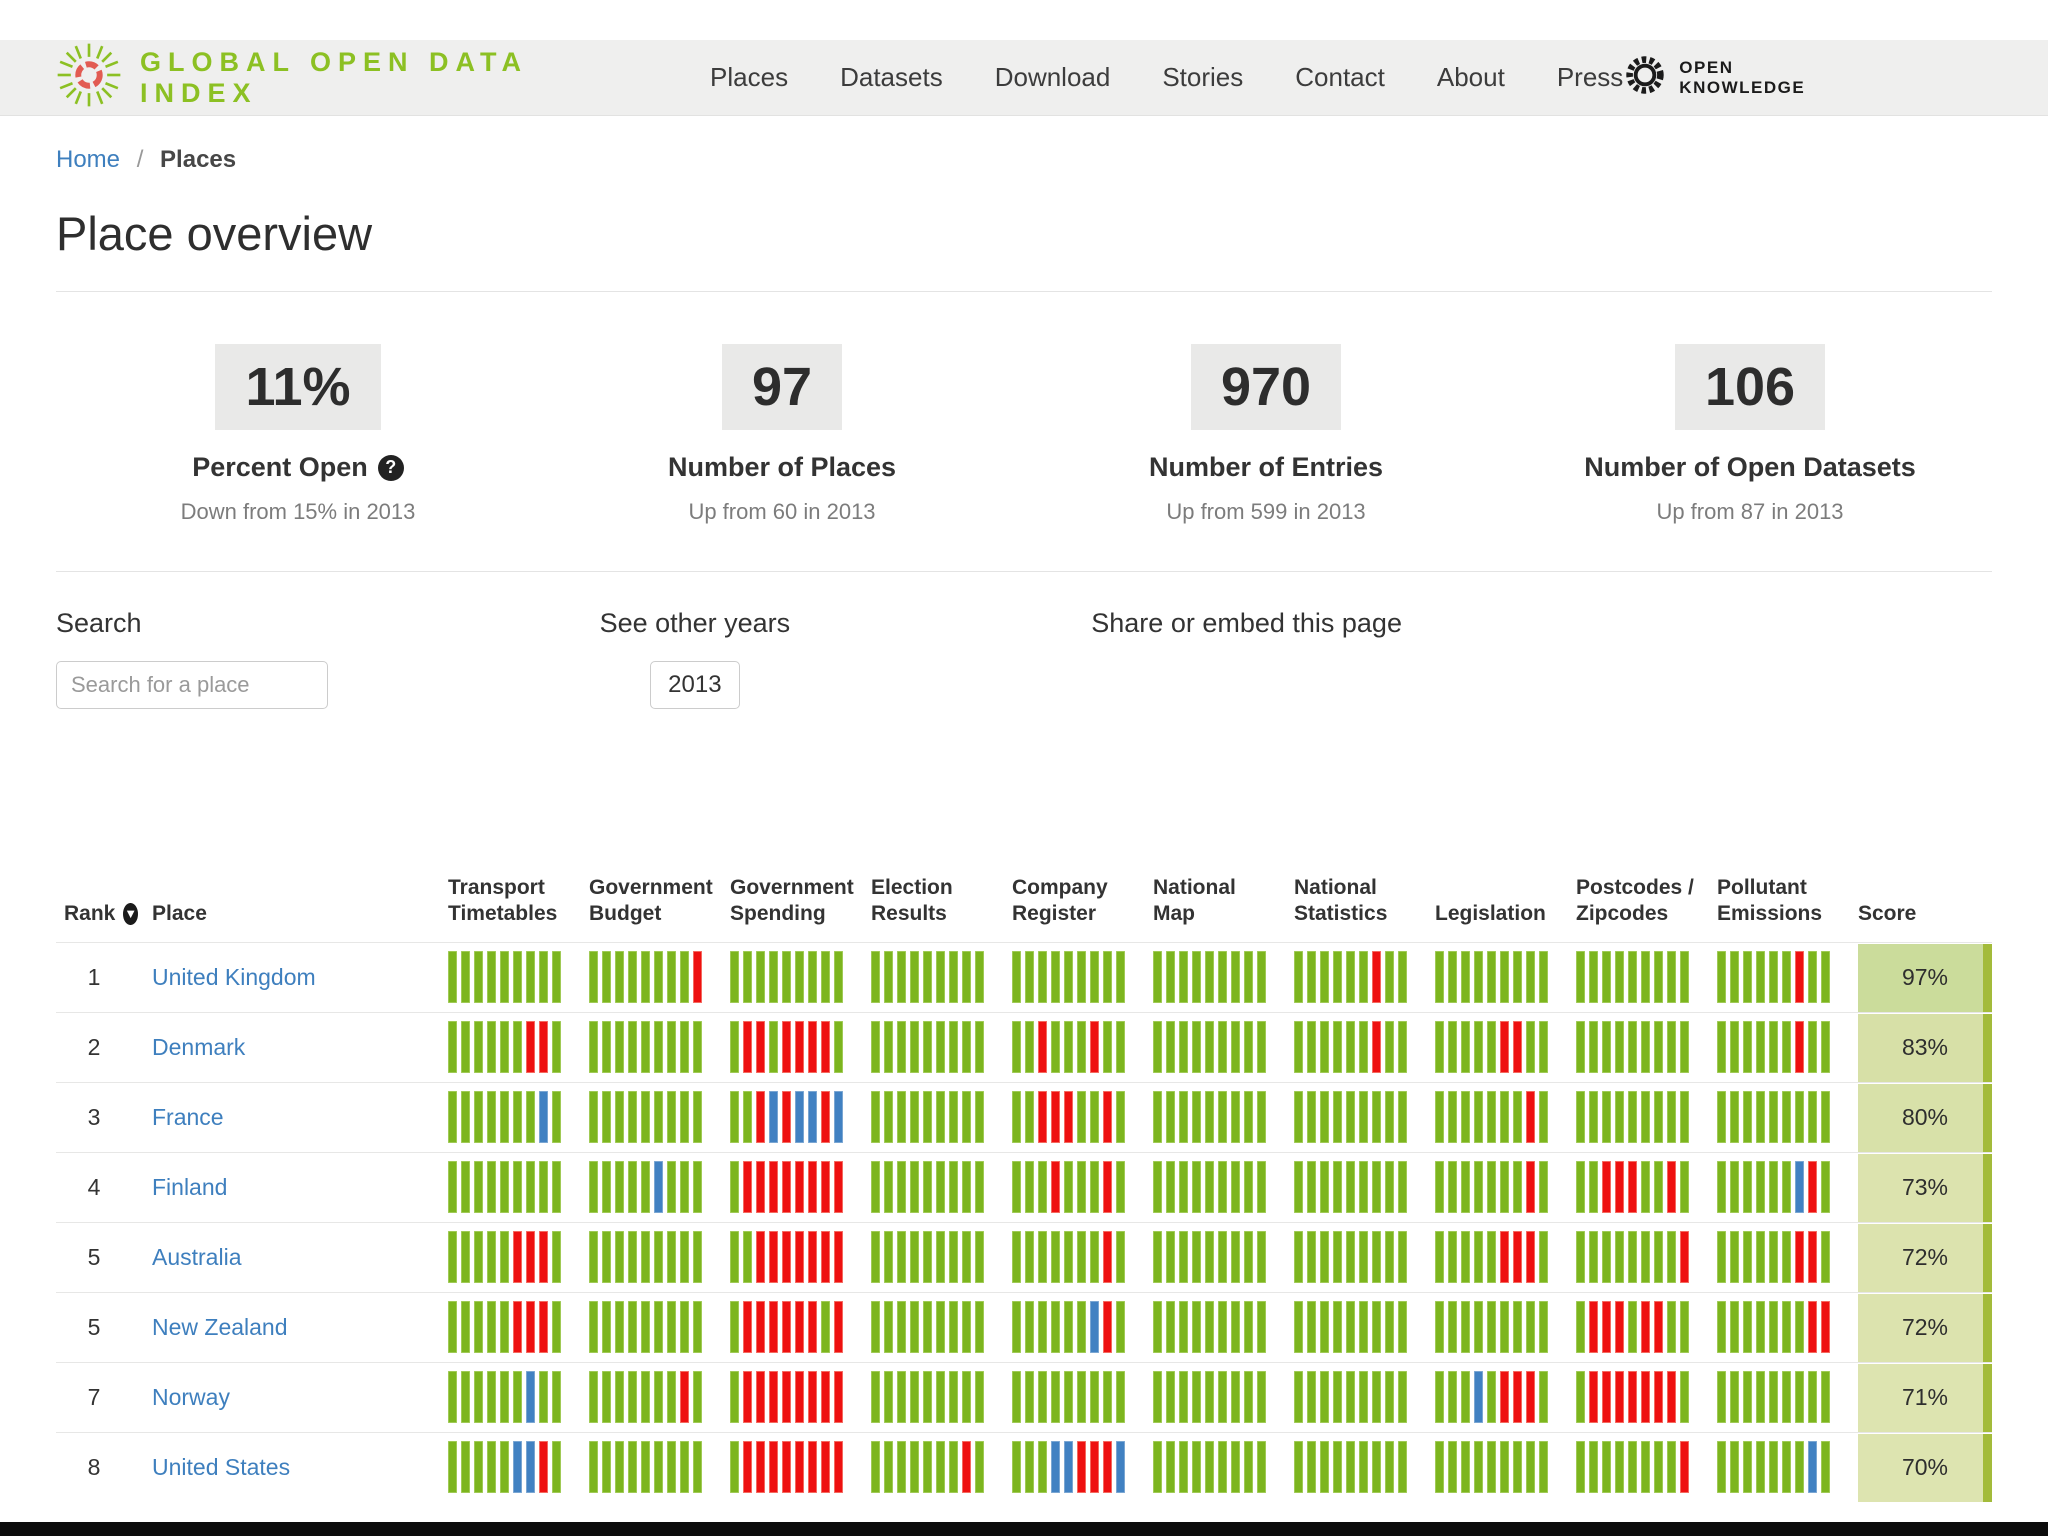 The height and width of the screenshot is (1536, 2048). I want to click on place-link: United States, so click(221, 1466).